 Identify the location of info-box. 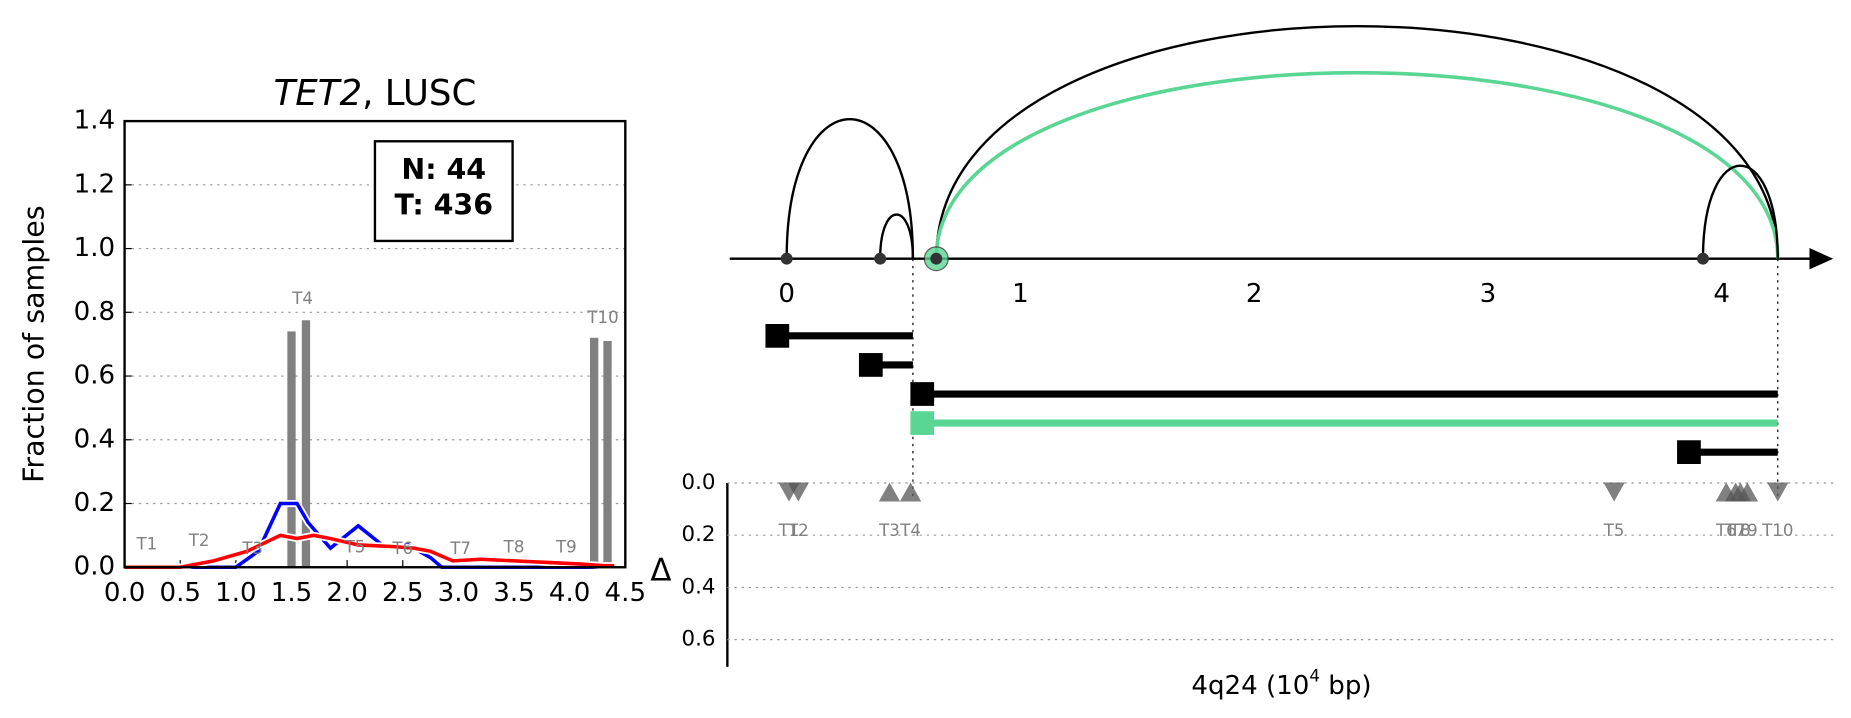
(443, 191).